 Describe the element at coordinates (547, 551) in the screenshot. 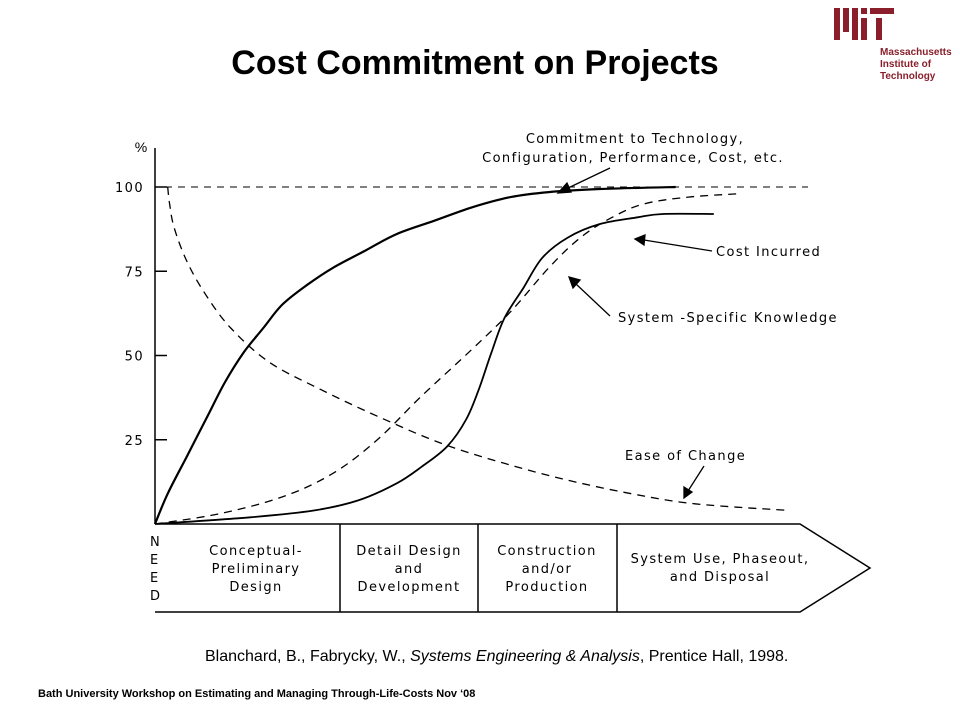

I see `phase-3-line-1: Construction` at that location.